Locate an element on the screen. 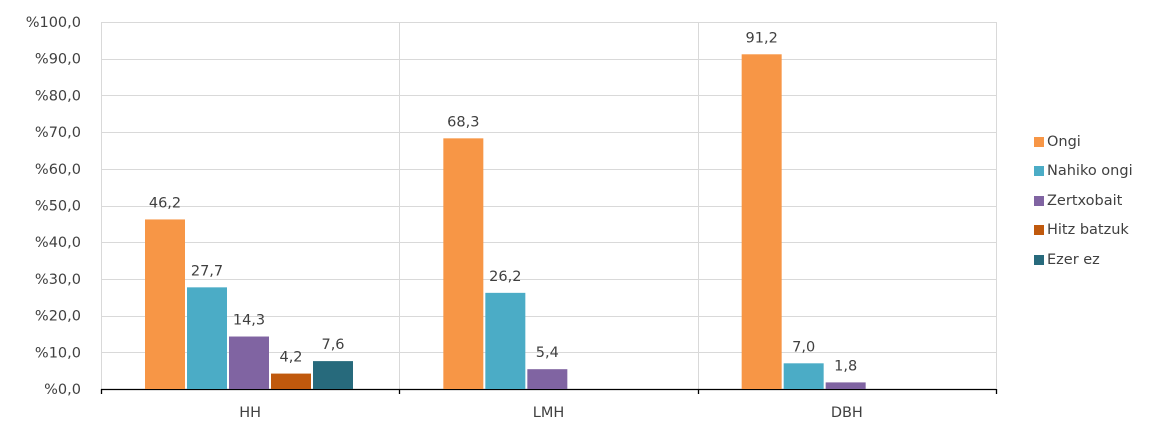  data-label: 7,6 is located at coordinates (332, 345).